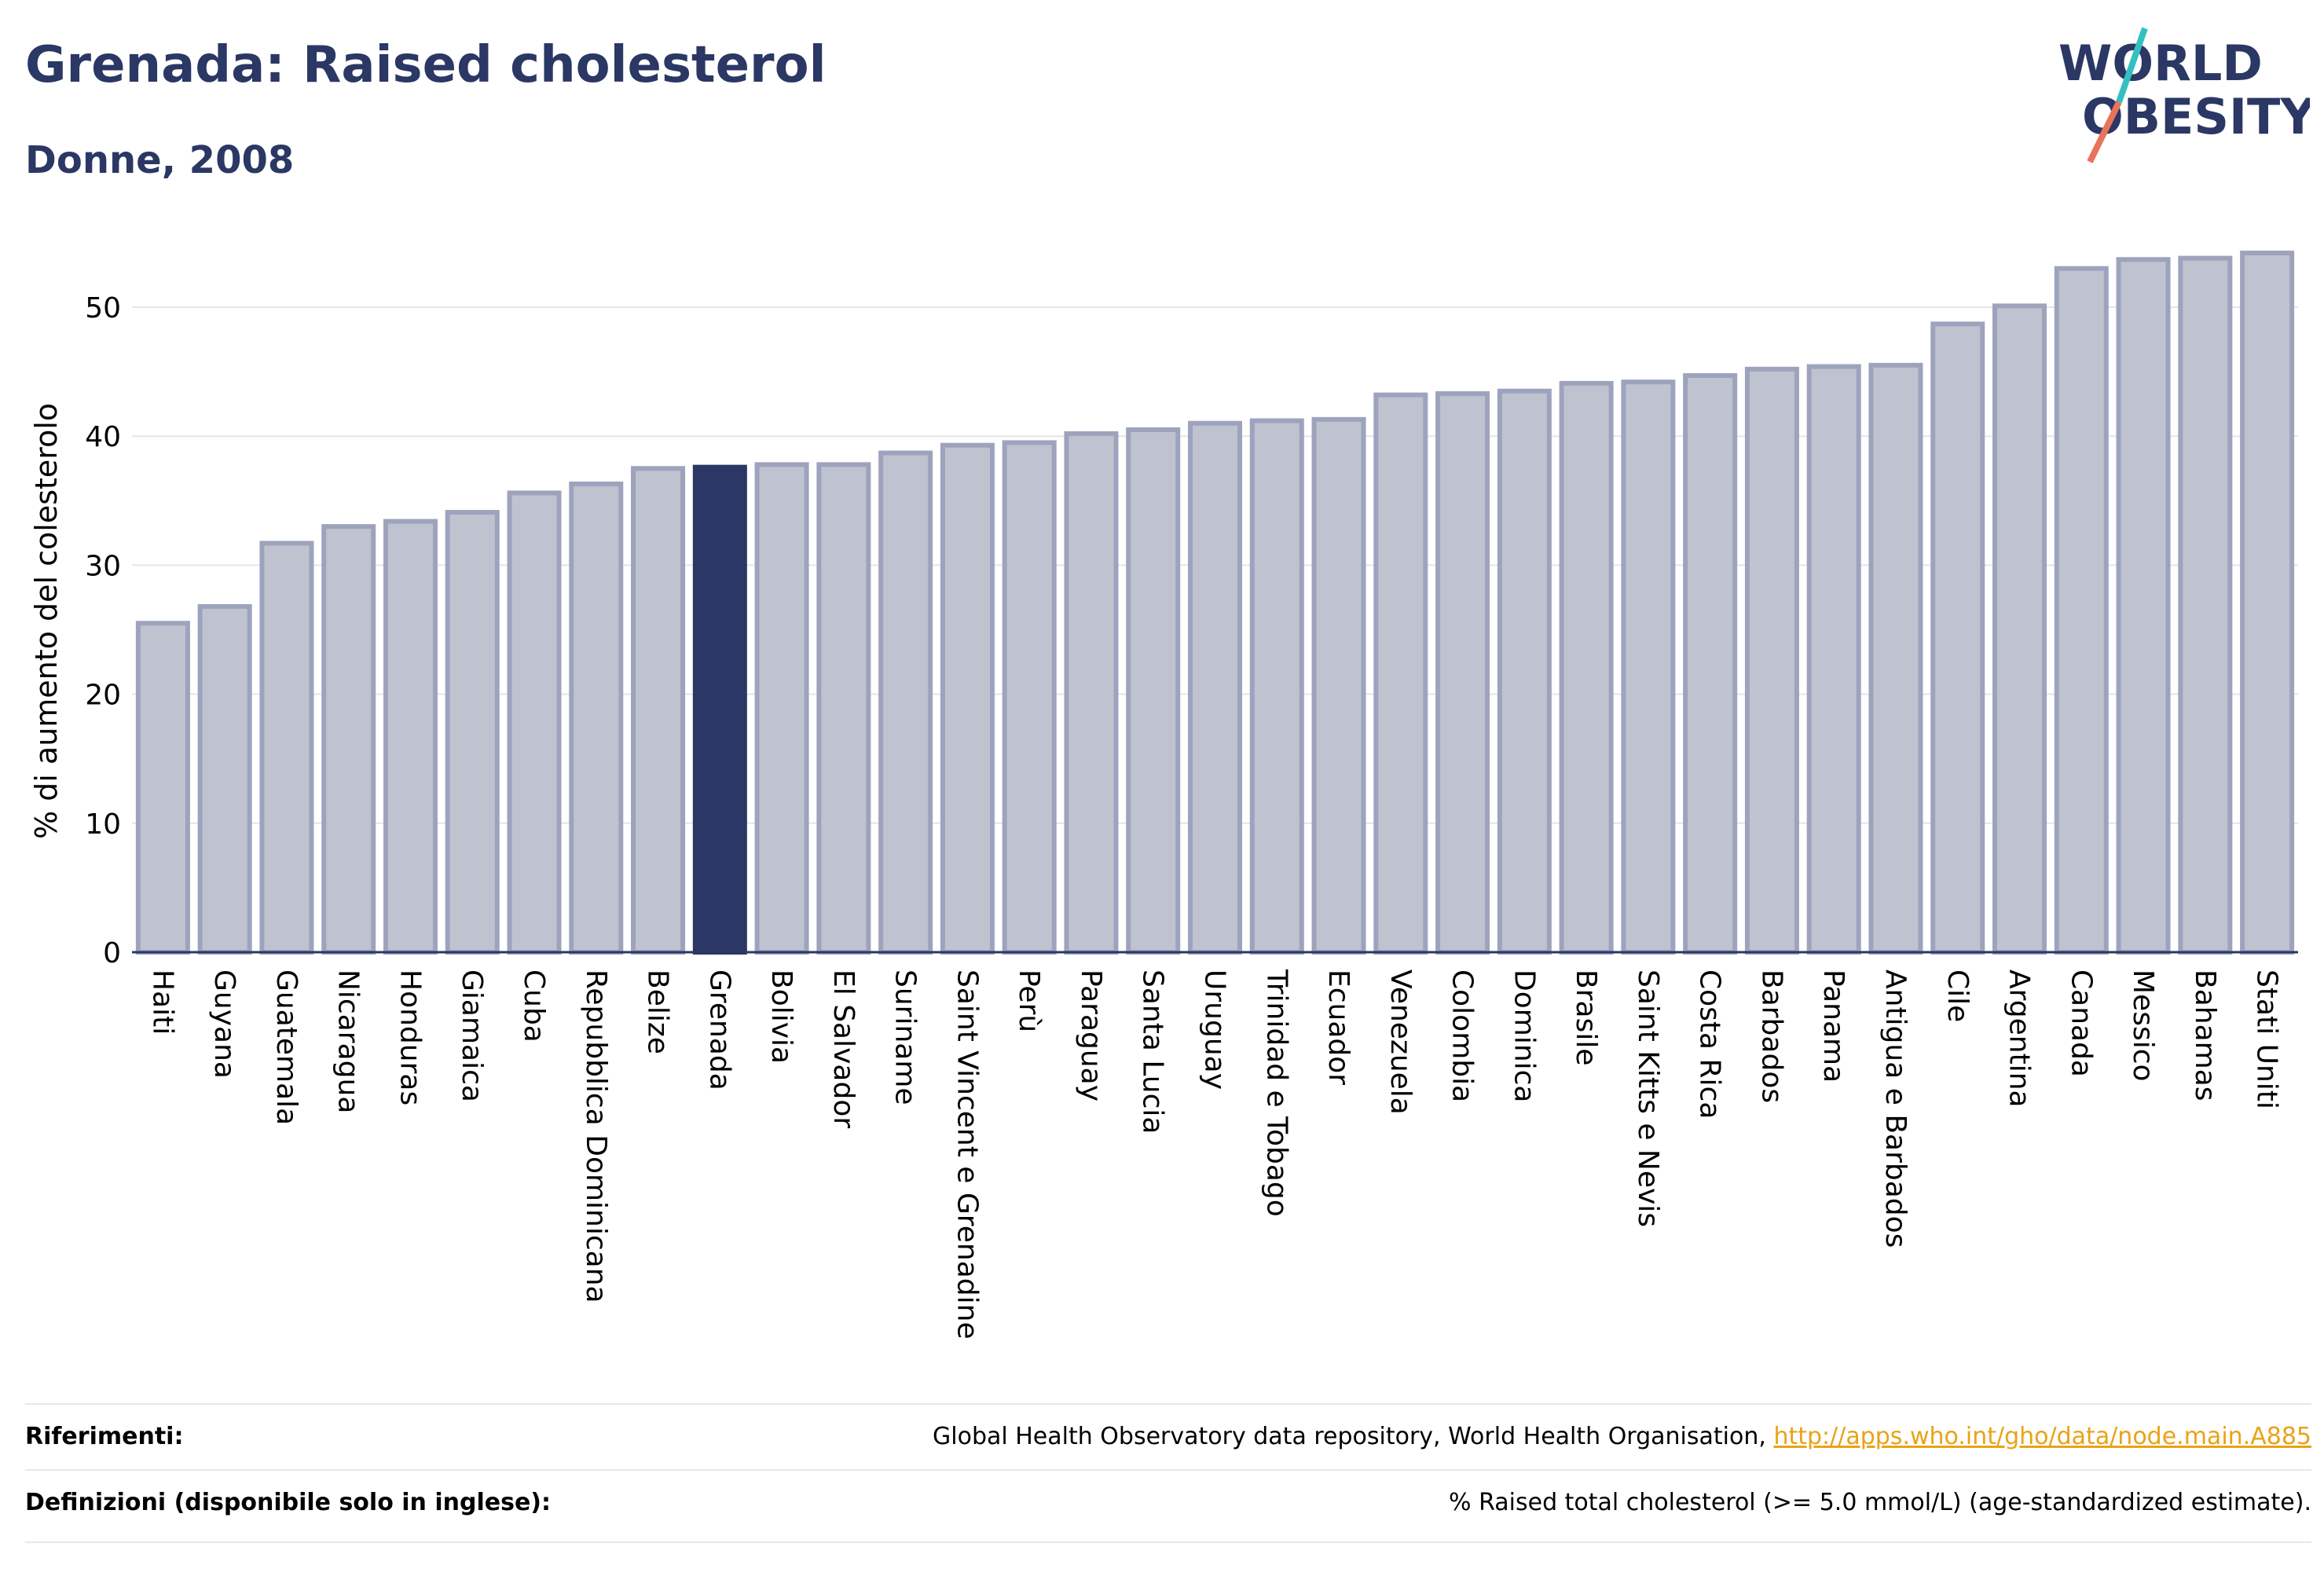 The height and width of the screenshot is (1576, 2324). What do you see at coordinates (103, 824) in the screenshot?
I see `y-tick-label: 10` at bounding box center [103, 824].